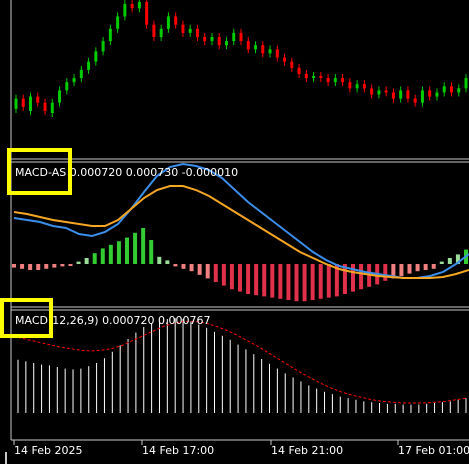 The image size is (469, 464). What do you see at coordinates (154, 172) in the screenshot?
I see `macd-as-values: 0.000720 0.000730 -0.000010` at bounding box center [154, 172].